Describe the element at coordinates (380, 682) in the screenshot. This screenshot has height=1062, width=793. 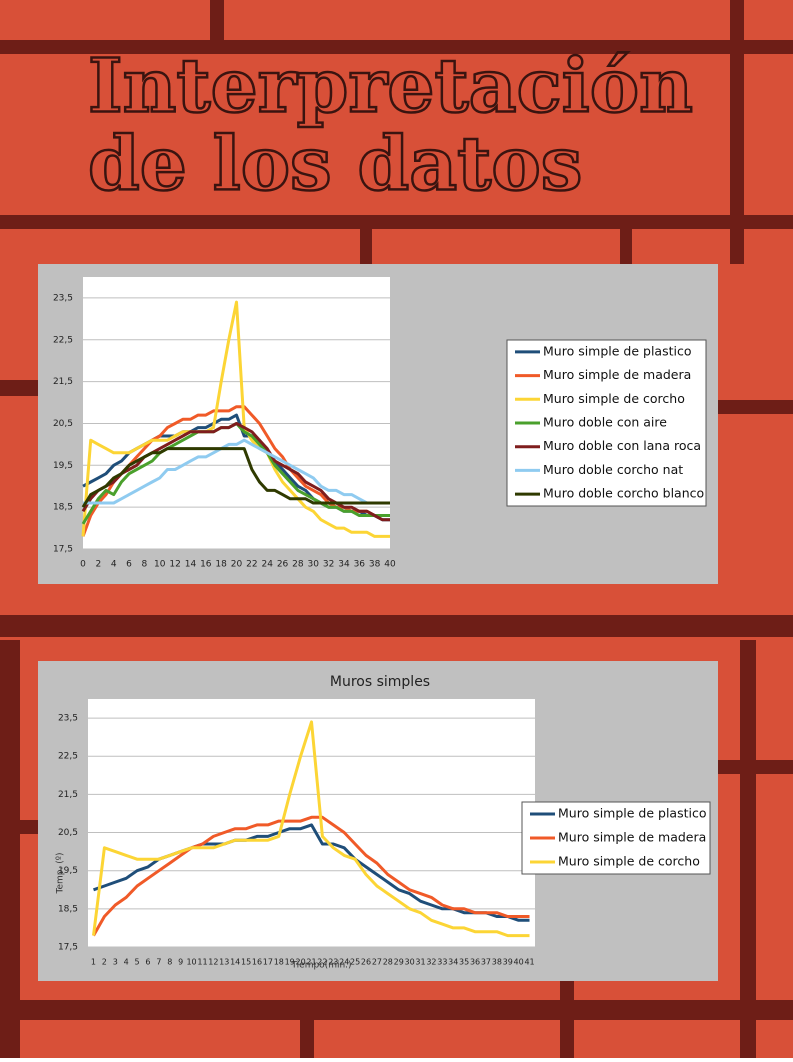
I see `chart-title: Muros simples` at that location.